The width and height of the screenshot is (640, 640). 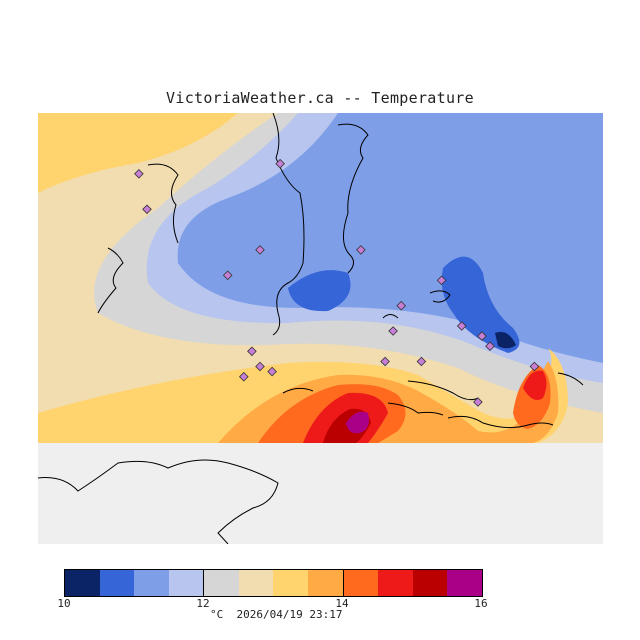 I want to click on legend-tick-label: 16, so click(x=481, y=603).